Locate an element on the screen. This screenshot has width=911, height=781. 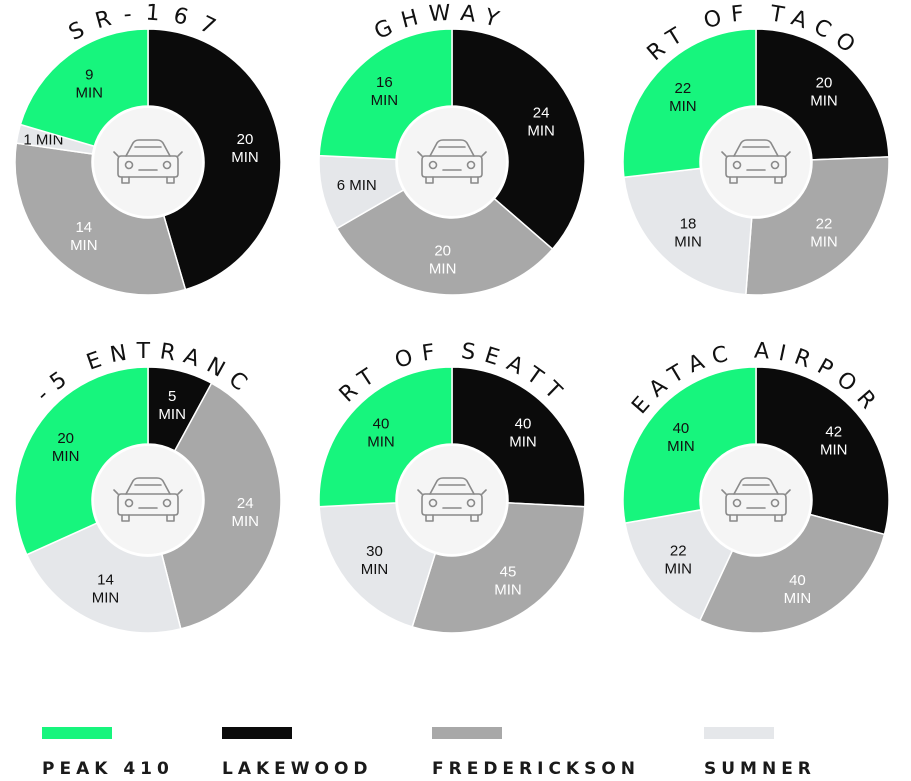
legend-item-peak-410: PEAK 410 is located at coordinates (108, 753).